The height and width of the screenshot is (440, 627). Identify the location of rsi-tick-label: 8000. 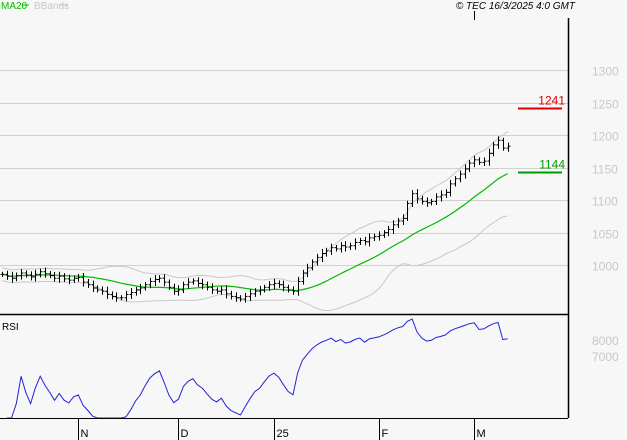
(605, 341).